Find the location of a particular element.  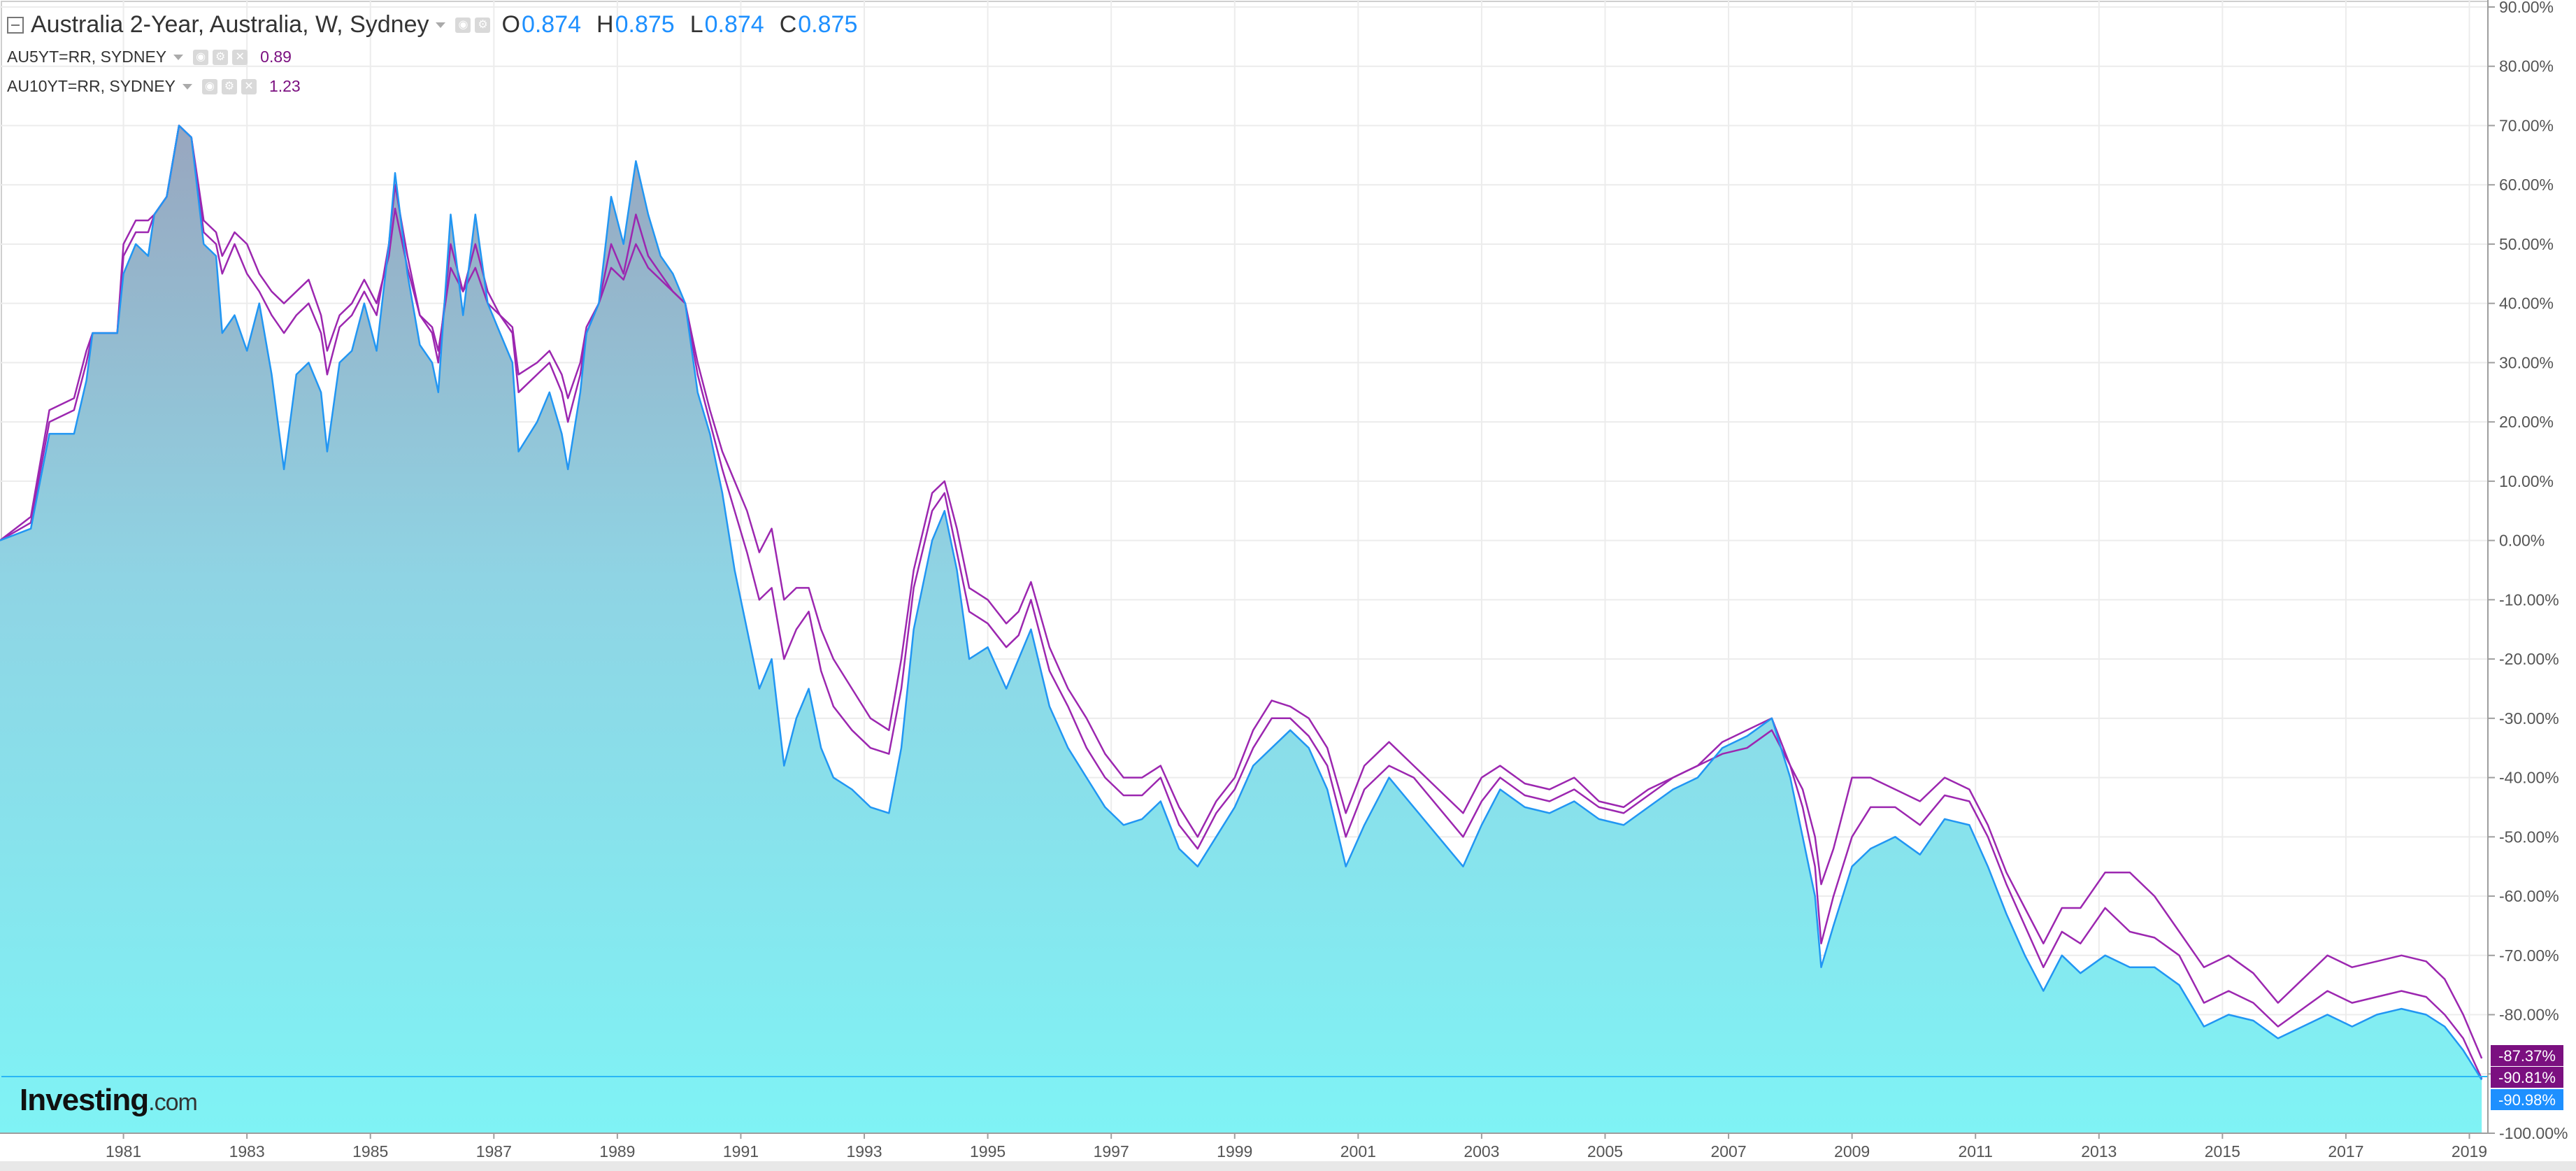

series2-value: 0.89 is located at coordinates (276, 57).